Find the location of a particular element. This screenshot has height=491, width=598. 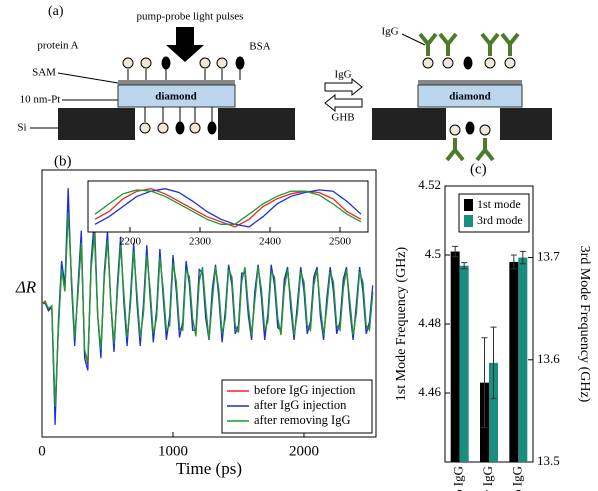

y-tick-label: 4.52 is located at coordinates (429, 184).